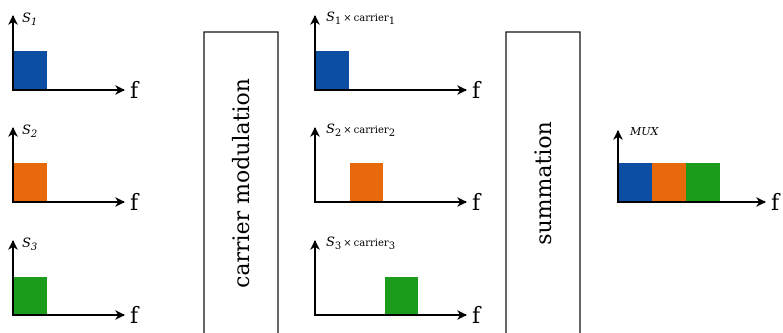  I want to click on mux-label: MUX, so click(644, 131).